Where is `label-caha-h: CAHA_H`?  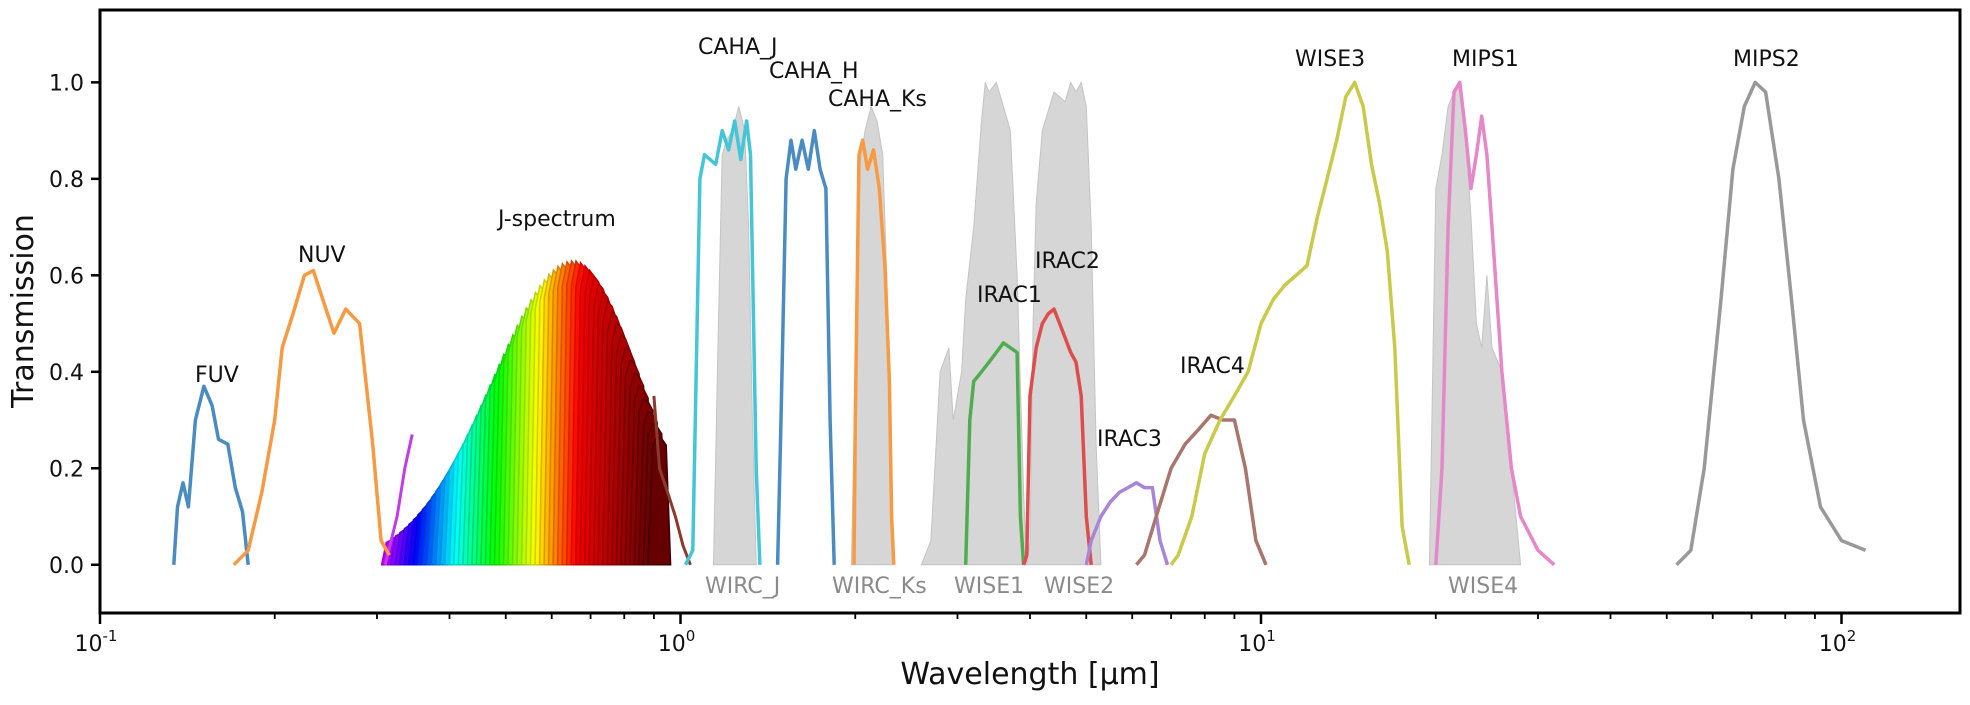
label-caha-h: CAHA_H is located at coordinates (814, 71).